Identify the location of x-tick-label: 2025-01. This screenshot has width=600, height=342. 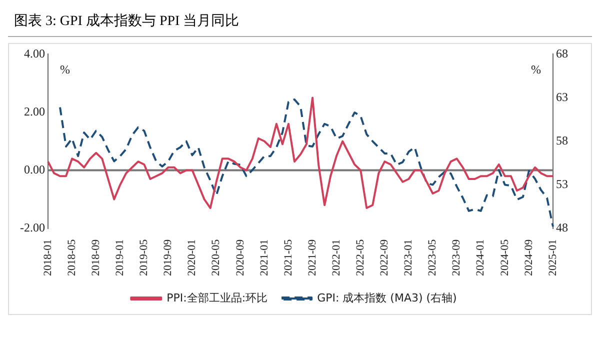
(552, 257).